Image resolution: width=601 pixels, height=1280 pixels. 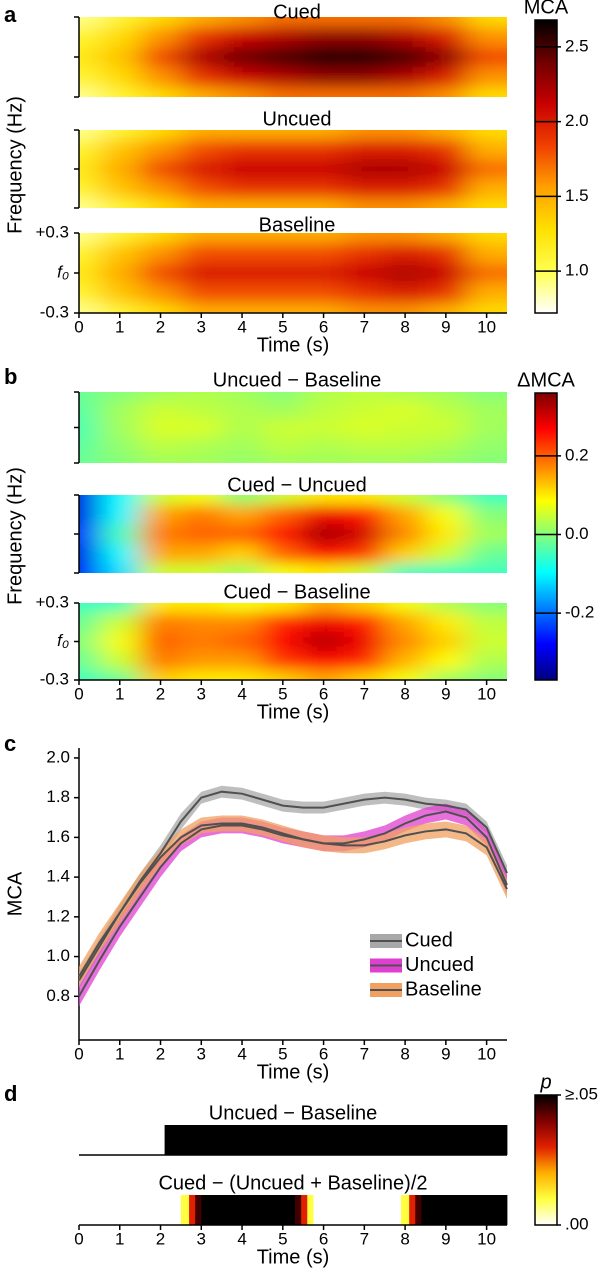 What do you see at coordinates (297, 485) in the screenshot?
I see `panel-title: Cued − Uncued` at bounding box center [297, 485].